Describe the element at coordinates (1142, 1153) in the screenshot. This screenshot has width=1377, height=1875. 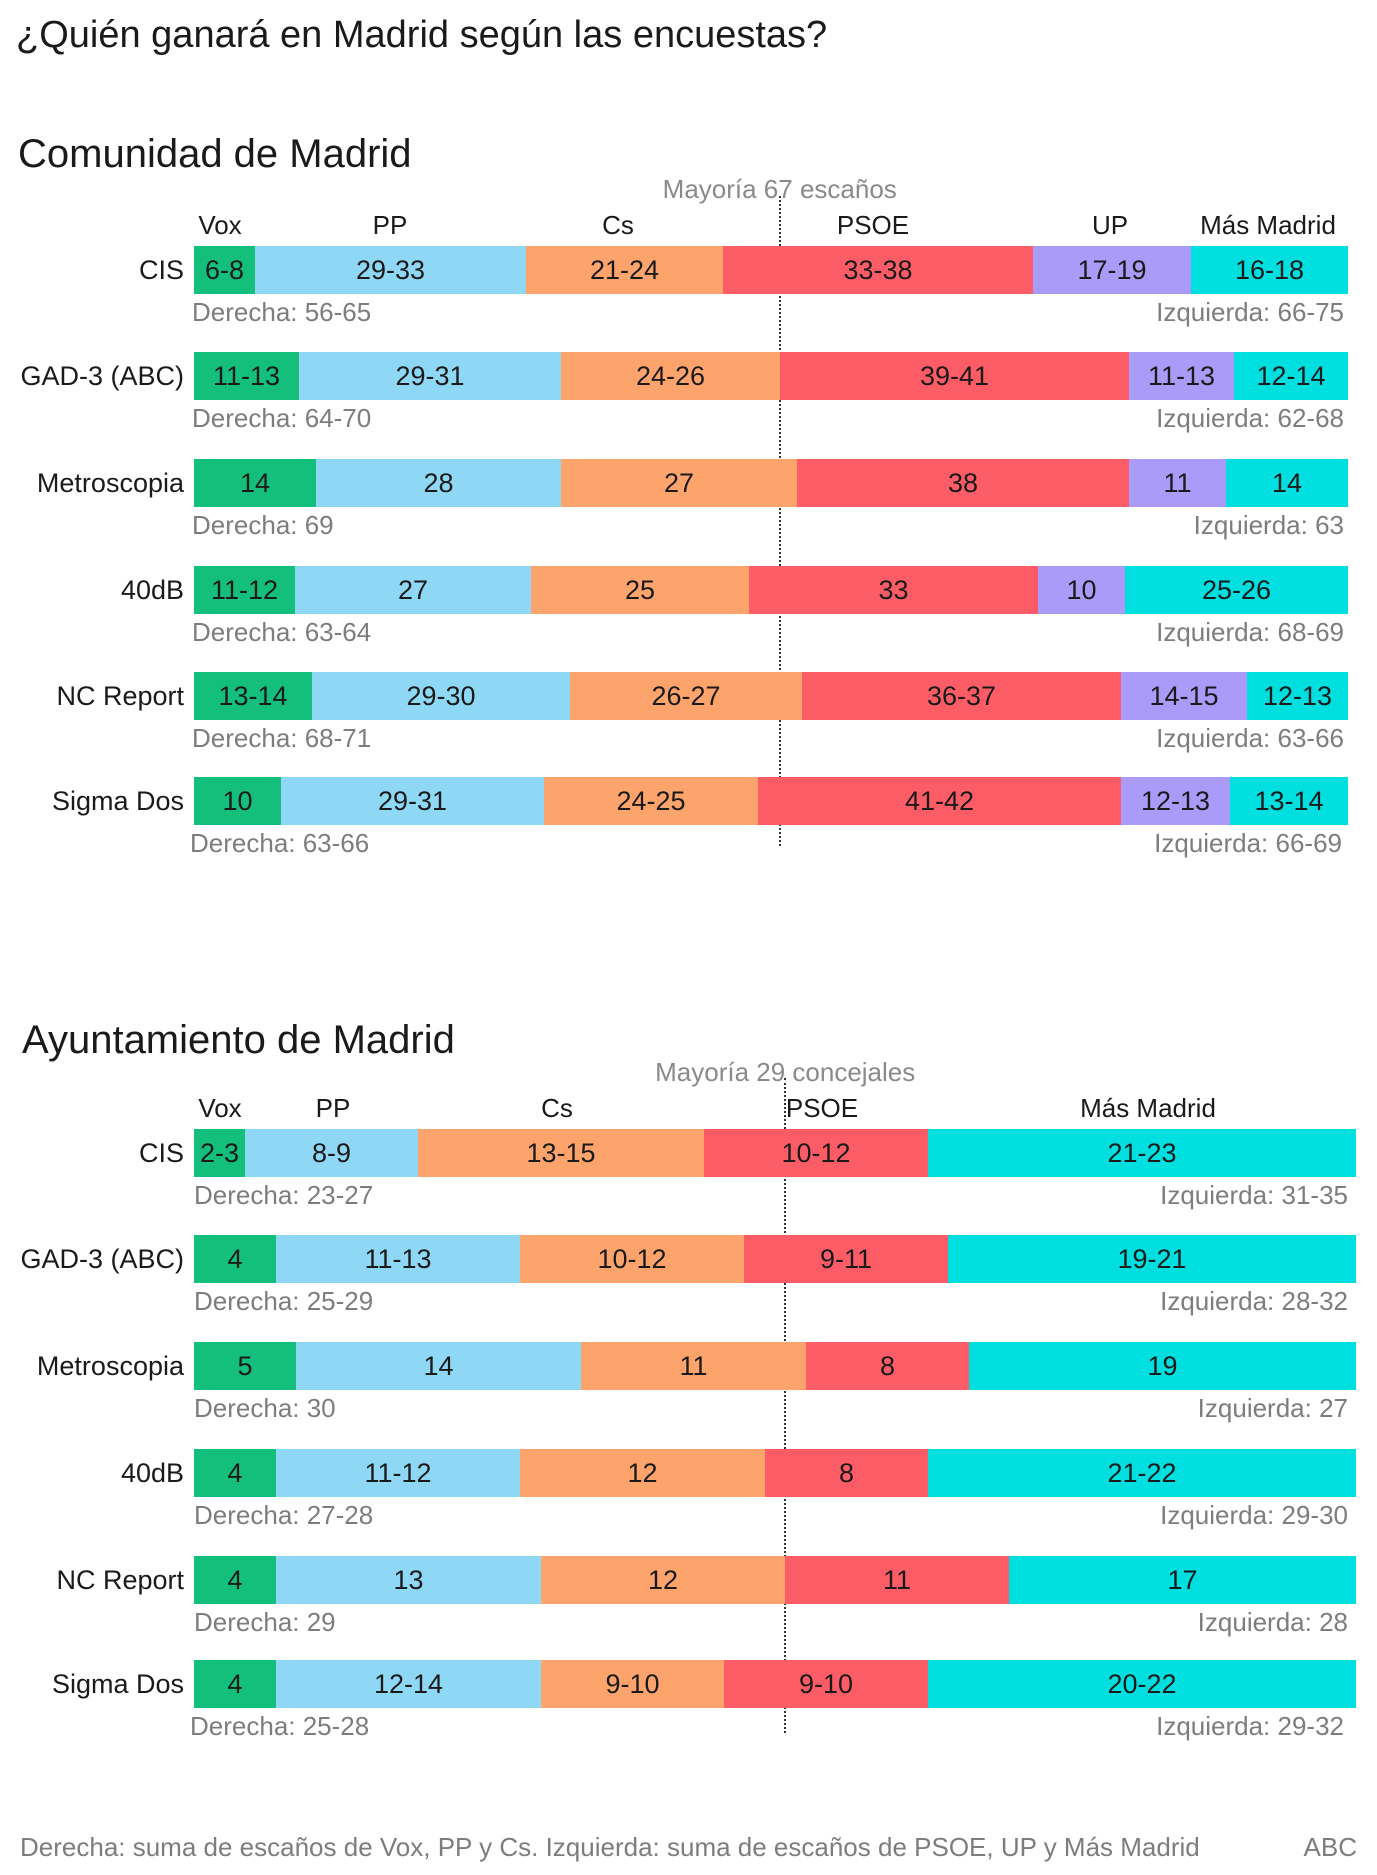
I see `bar-segment-masmadrid: 21-23` at that location.